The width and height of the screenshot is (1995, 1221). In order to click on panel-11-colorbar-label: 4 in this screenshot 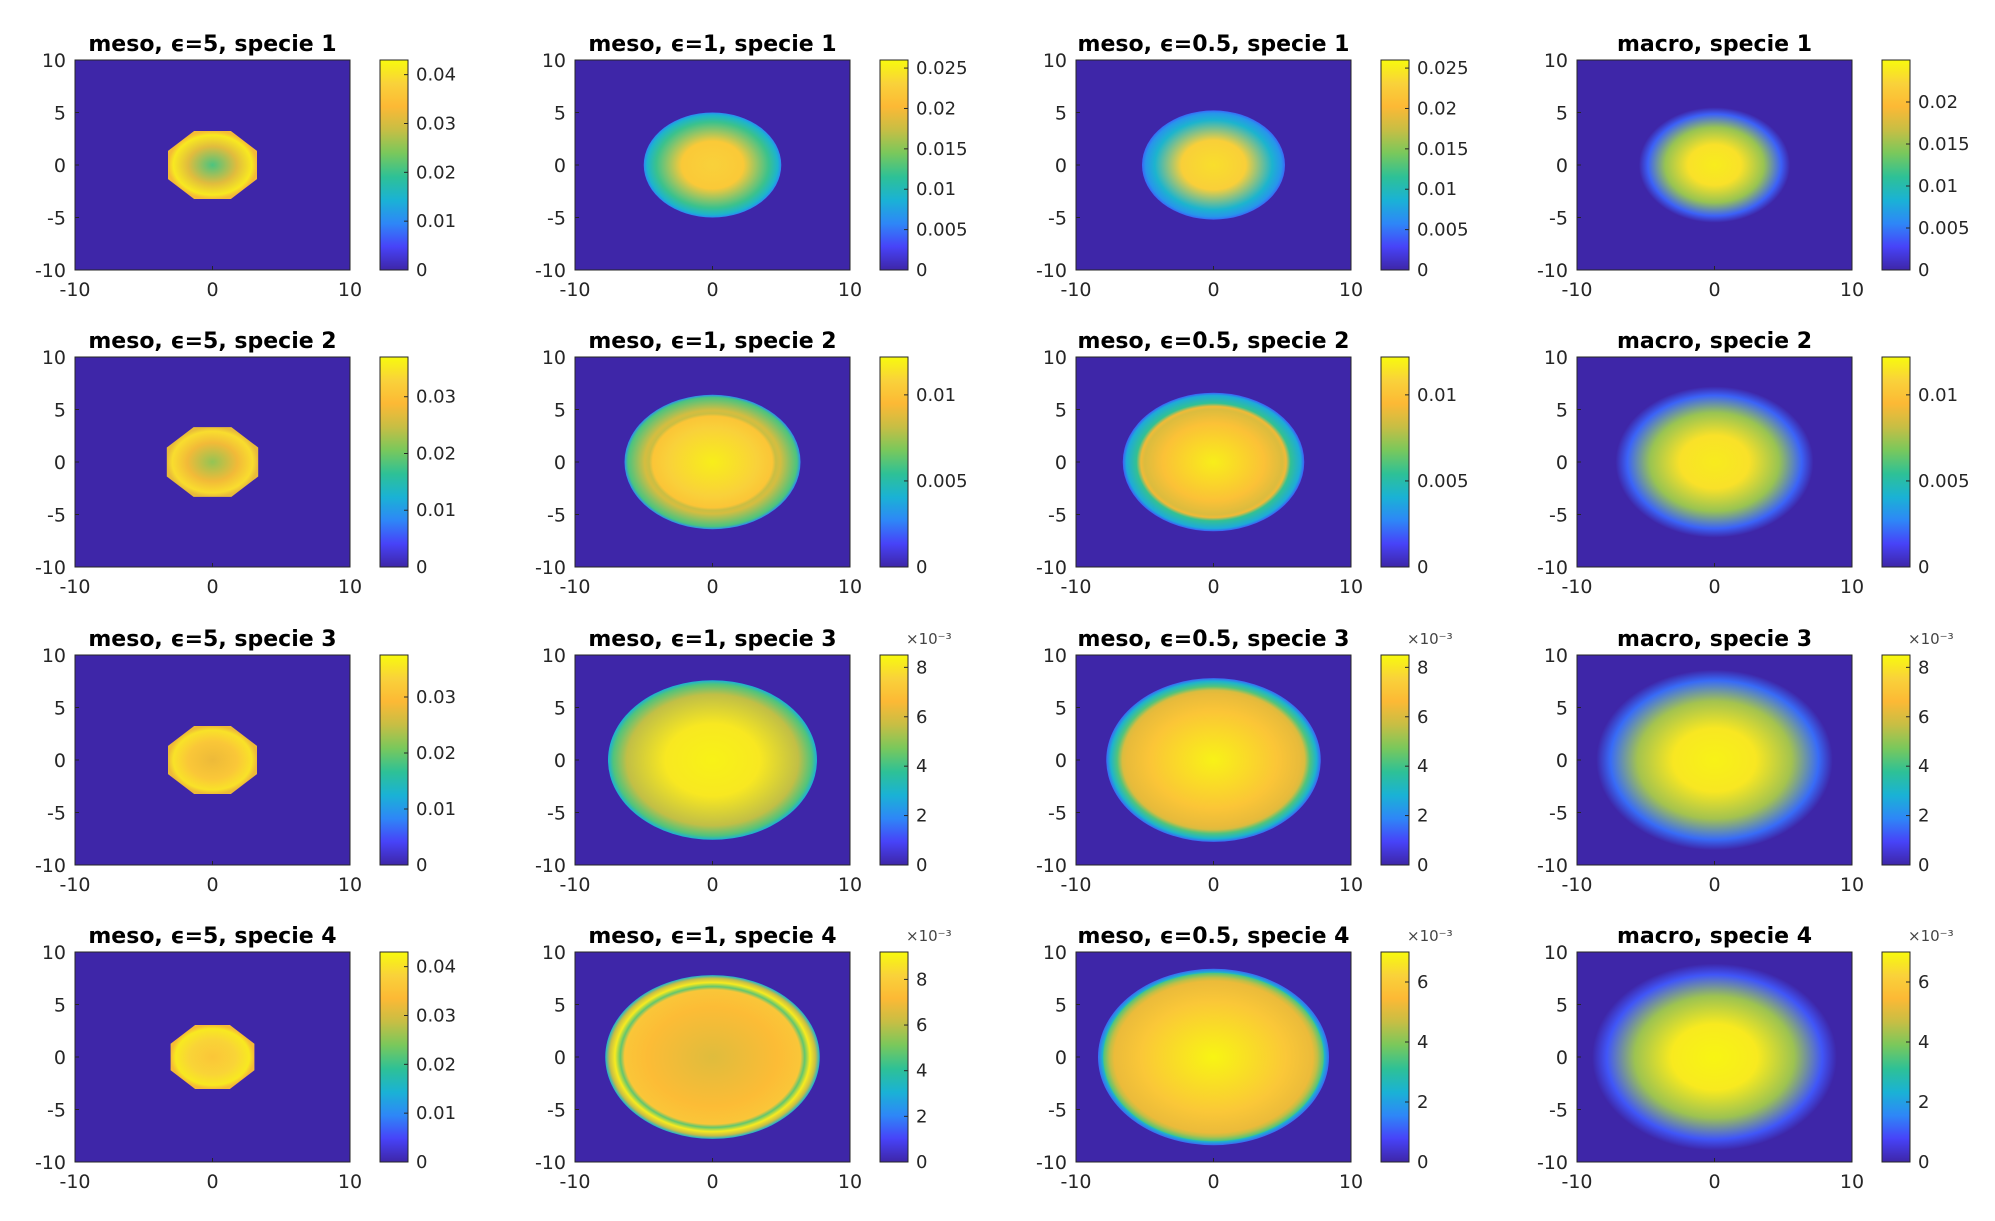, I will do `click(1422, 766)`.